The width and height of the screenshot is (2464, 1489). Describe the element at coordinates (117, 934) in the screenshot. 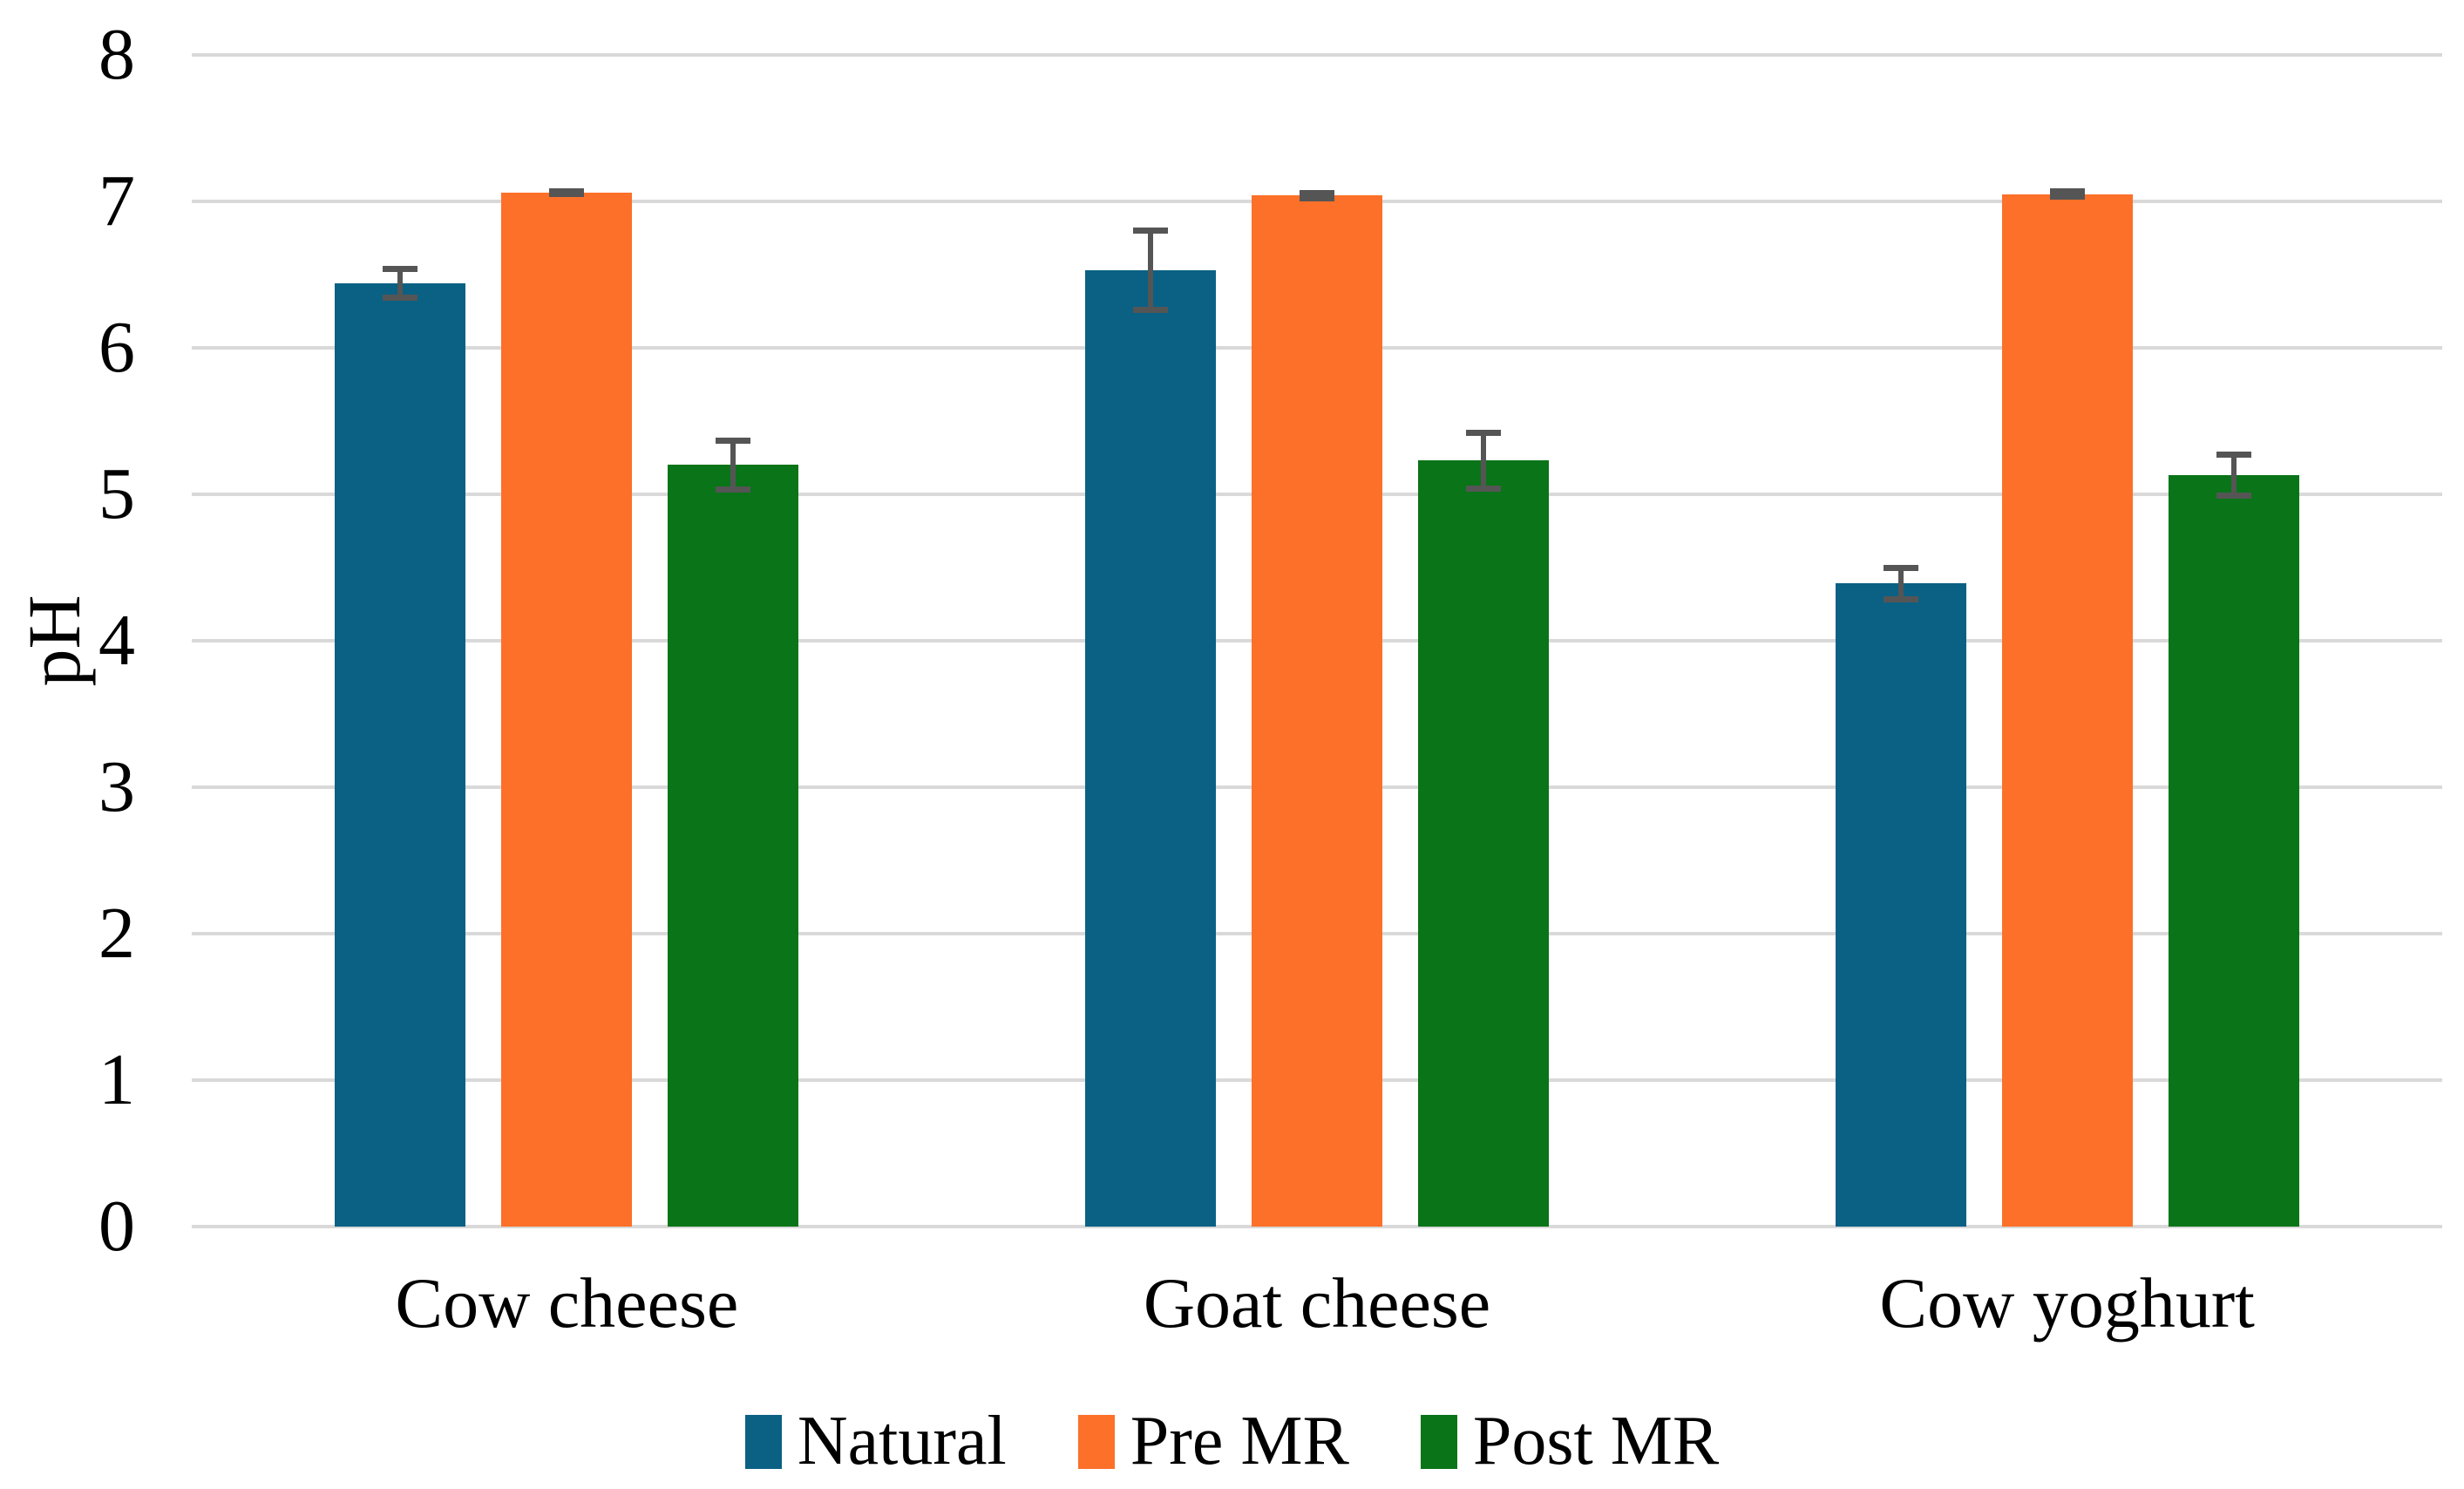

I see `y-tick-label-2: 2` at that location.